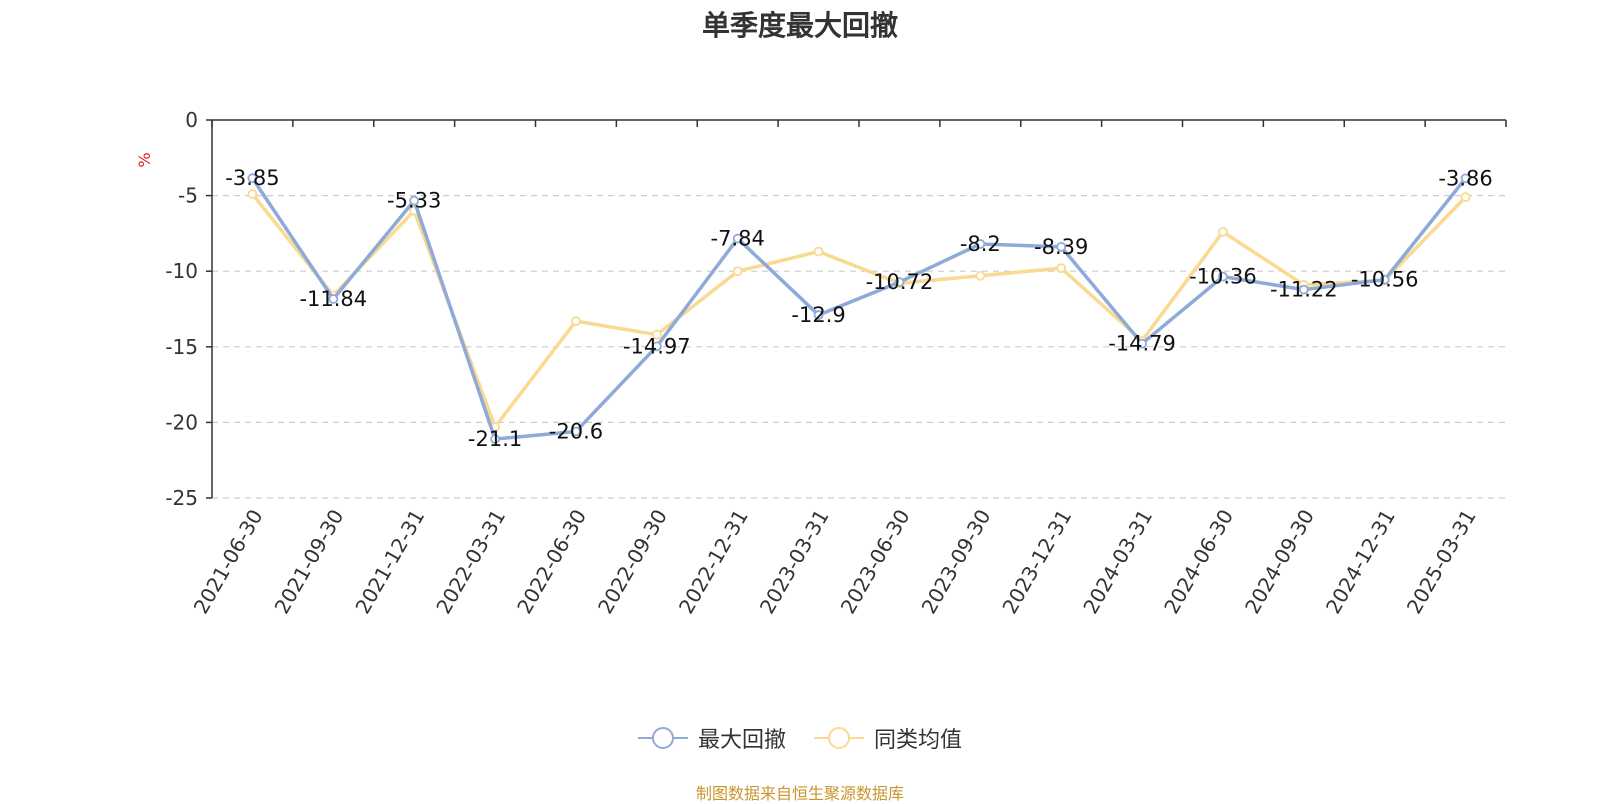  What do you see at coordinates (181, 498) in the screenshot?
I see `y-tick-label: -25` at bounding box center [181, 498].